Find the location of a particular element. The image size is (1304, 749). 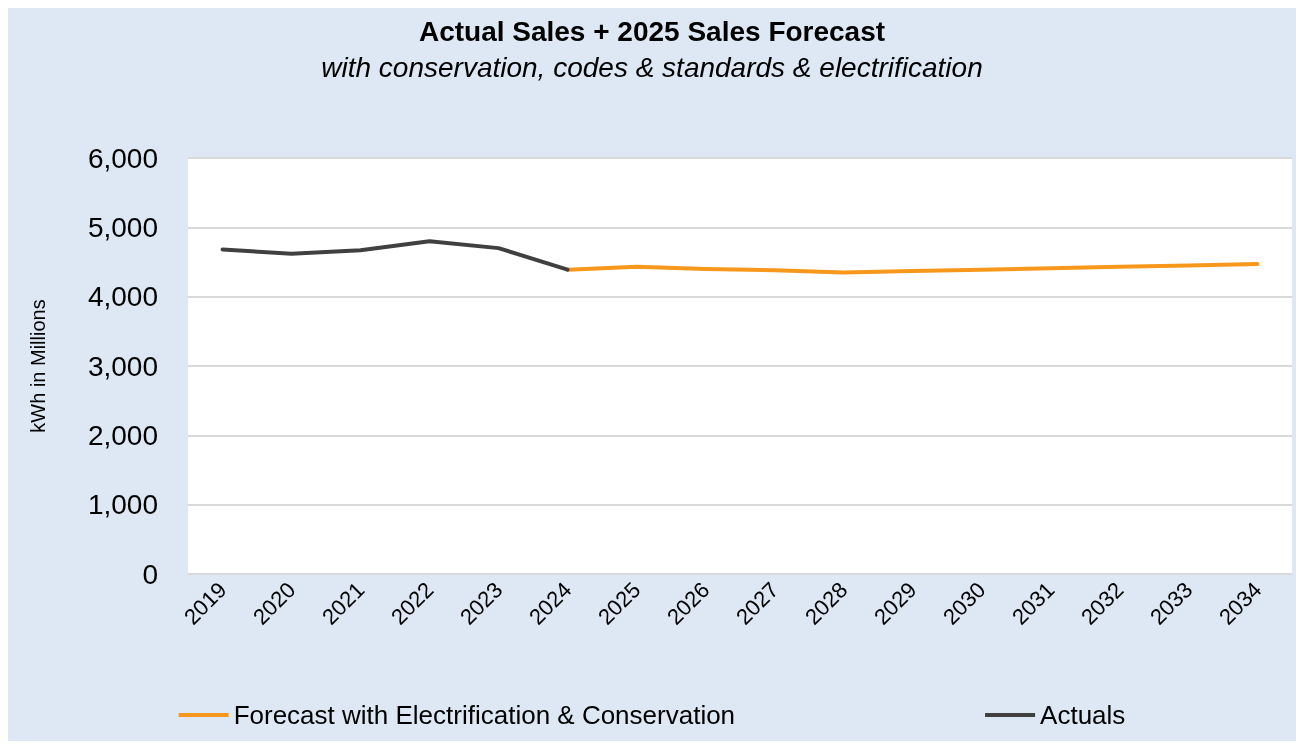

y-tick-label: 0 is located at coordinates (150, 574).